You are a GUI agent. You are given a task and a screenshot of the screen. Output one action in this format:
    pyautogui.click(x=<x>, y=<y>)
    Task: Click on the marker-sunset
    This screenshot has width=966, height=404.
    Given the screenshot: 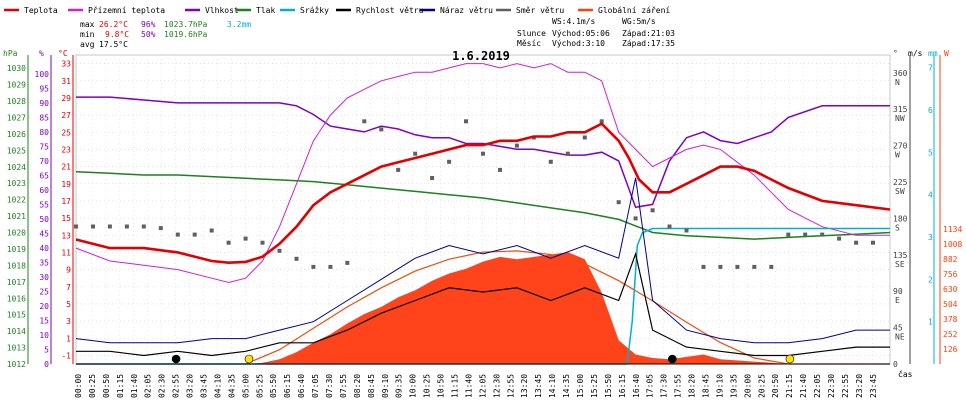 What is the action you would take?
    pyautogui.click(x=790, y=359)
    